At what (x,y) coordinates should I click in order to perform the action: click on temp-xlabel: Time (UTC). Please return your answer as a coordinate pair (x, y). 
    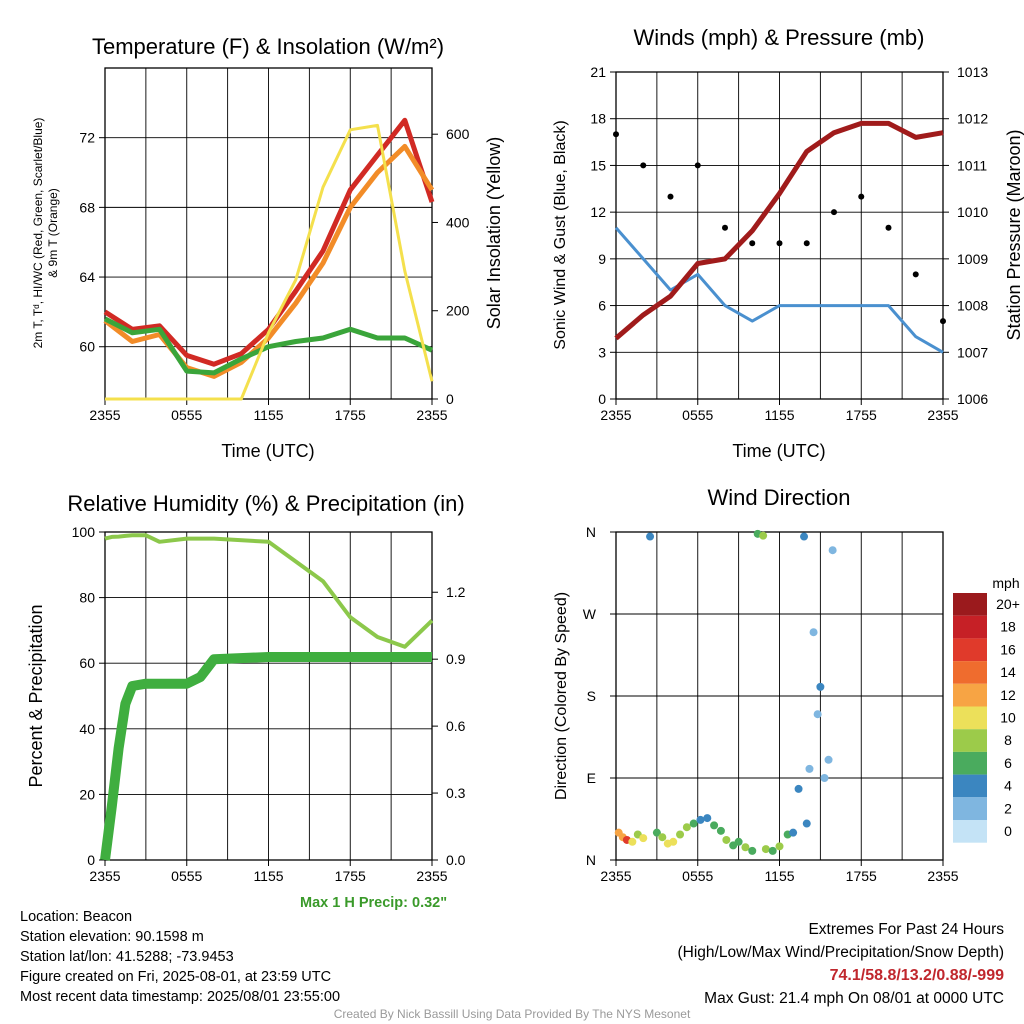
    Looking at the image, I should click on (267, 451).